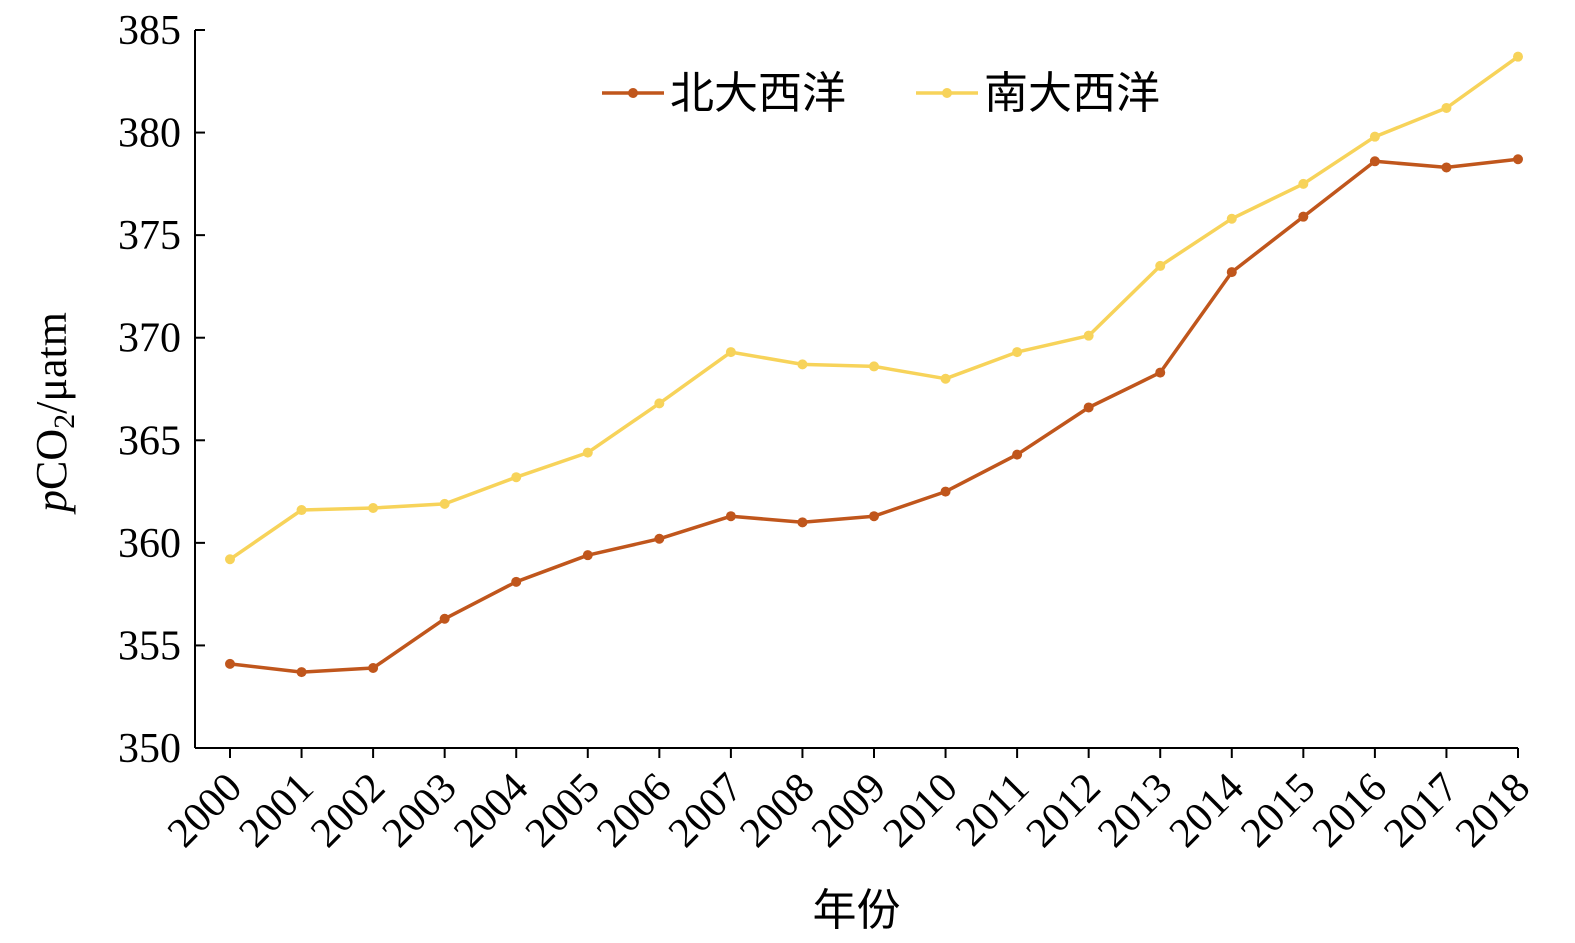 The image size is (1575, 943). Describe the element at coordinates (491, 811) in the screenshot. I see `x-tick-label: 2004` at that location.